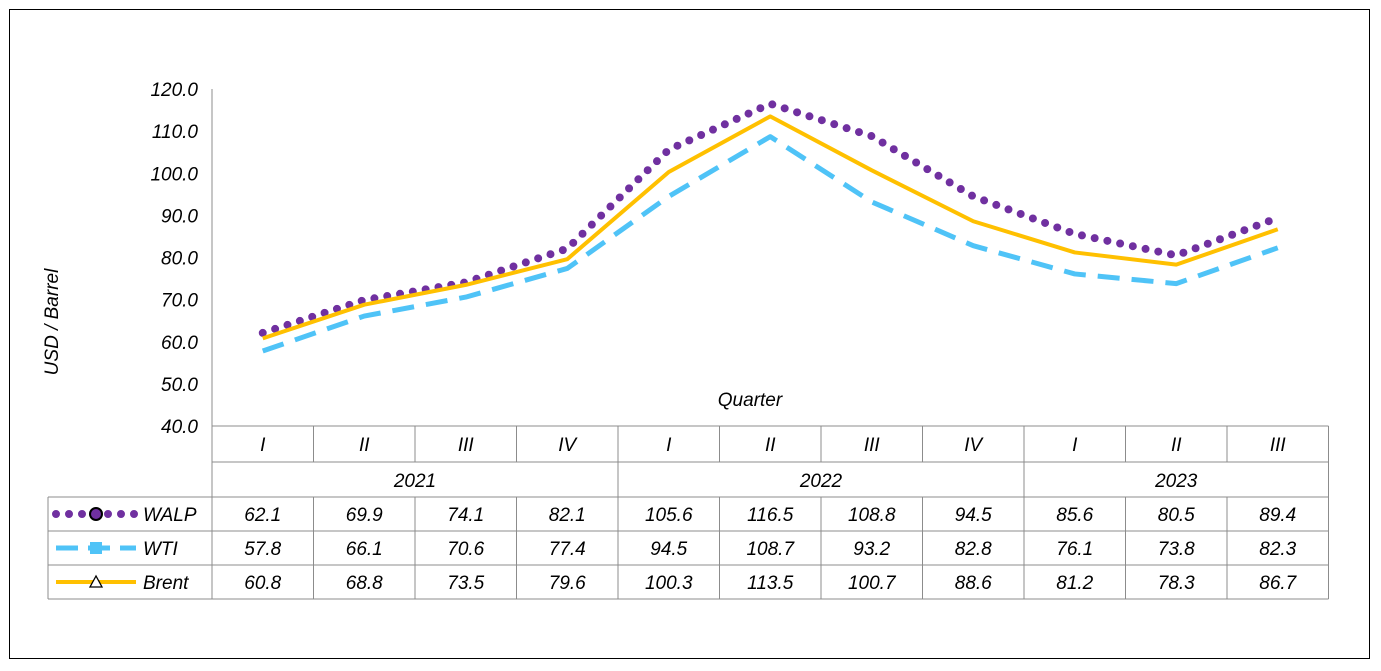 Image resolution: width=1381 pixels, height=671 pixels. I want to click on y-tick-label: 120.0, so click(174, 90).